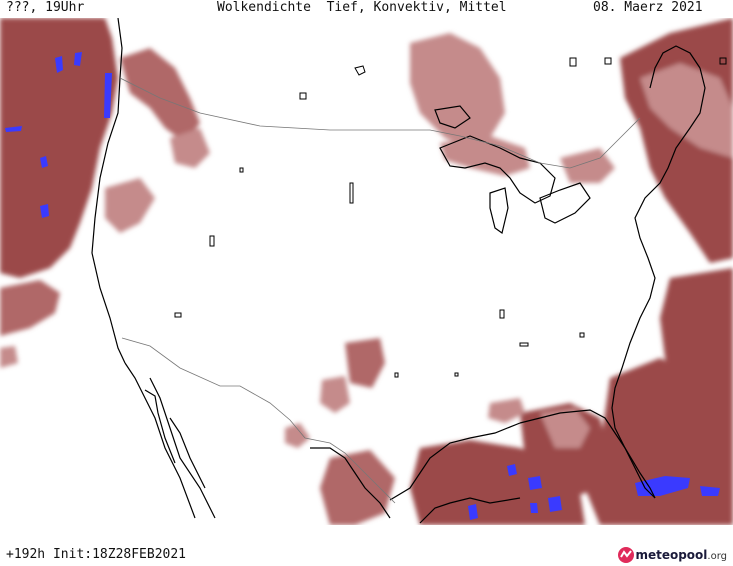 The height and width of the screenshot is (566, 733). I want to click on meteopool-logo: meteopool.org, so click(672, 555).